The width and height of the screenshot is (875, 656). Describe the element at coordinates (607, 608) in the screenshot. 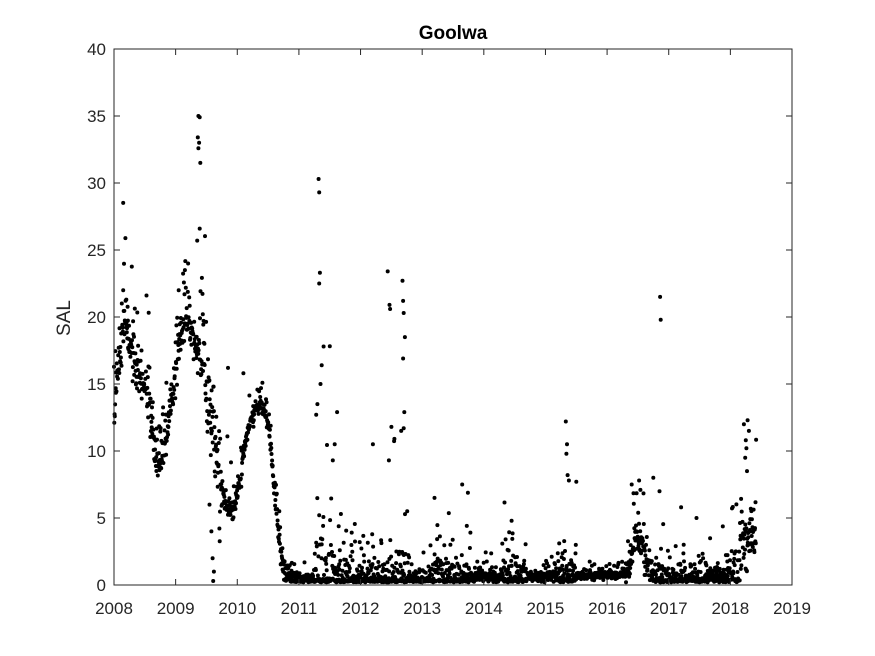

I see `x-tick-label: 2016` at that location.